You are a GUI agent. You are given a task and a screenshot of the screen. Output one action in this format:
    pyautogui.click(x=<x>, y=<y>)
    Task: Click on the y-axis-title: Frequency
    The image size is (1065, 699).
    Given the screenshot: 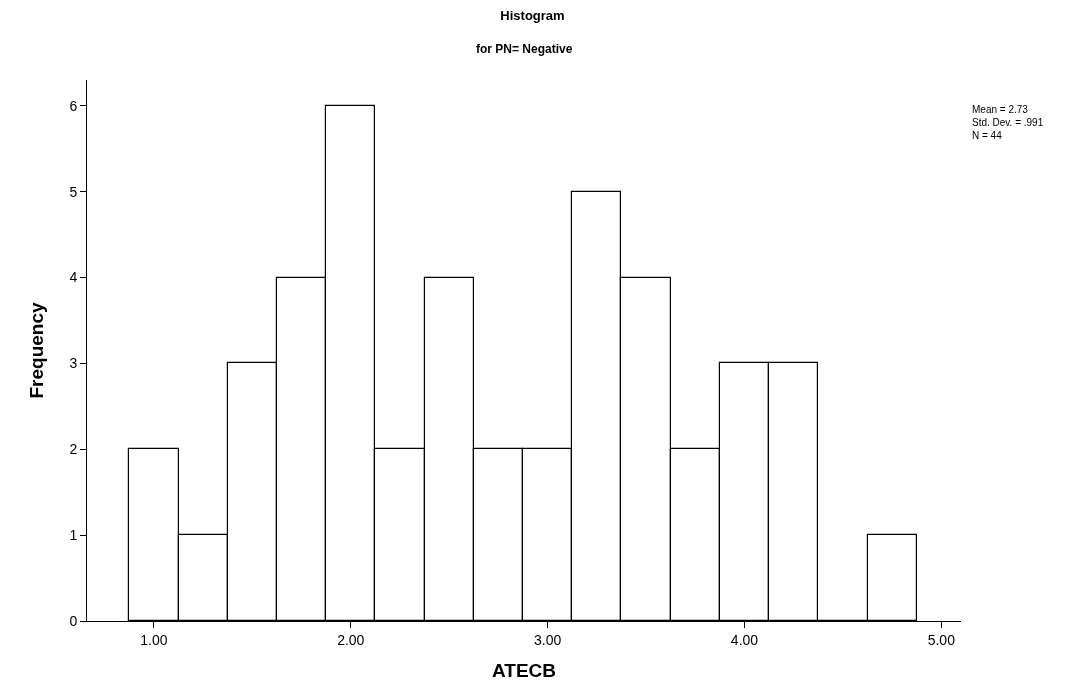 What is the action you would take?
    pyautogui.click(x=37, y=350)
    